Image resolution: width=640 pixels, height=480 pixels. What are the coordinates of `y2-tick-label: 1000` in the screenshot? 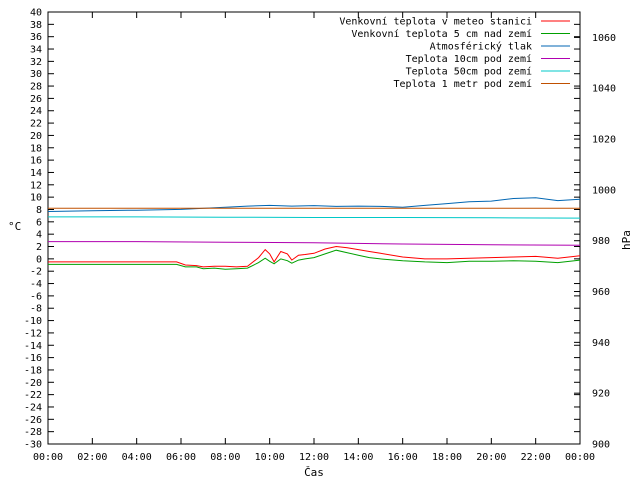 It's located at (604, 190).